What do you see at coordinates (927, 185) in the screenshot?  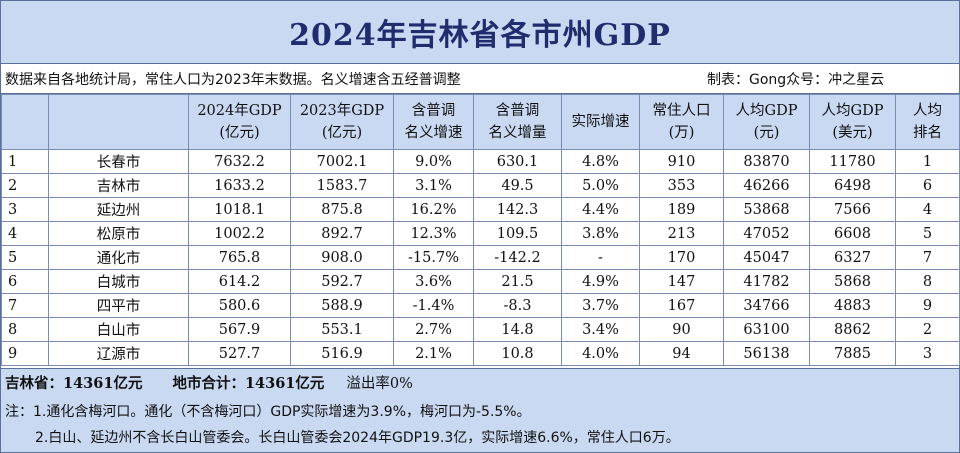 I see `cell-pc-rank: 6` at bounding box center [927, 185].